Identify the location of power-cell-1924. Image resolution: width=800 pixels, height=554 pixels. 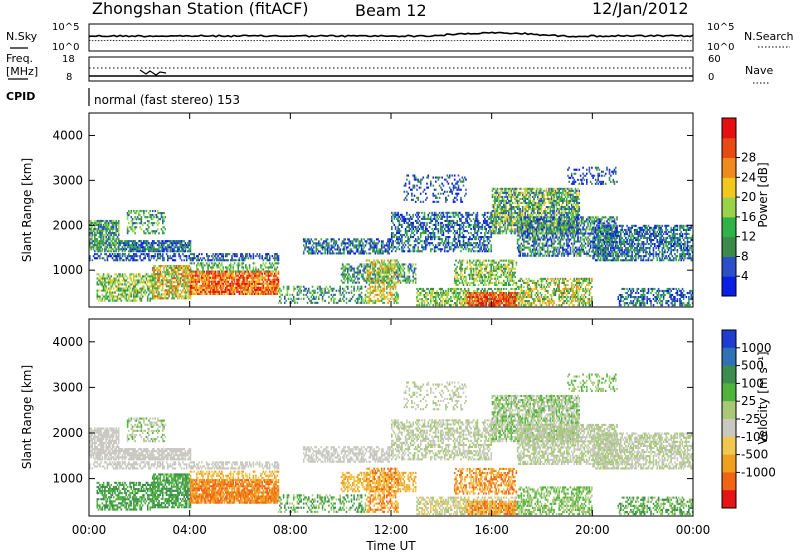
(213, 277).